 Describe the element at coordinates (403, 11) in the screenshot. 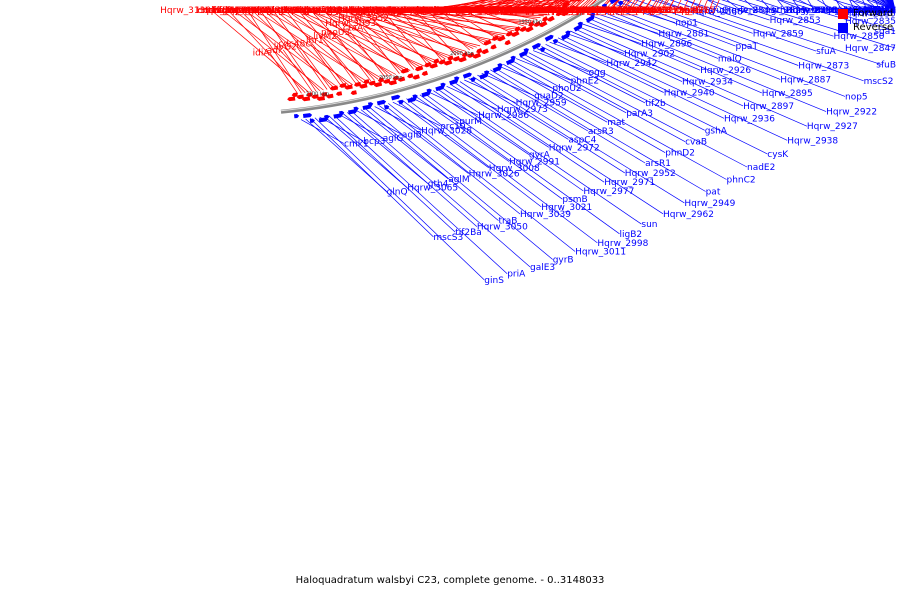

I see `forward-gene-label: Hqrw_3018` at that location.